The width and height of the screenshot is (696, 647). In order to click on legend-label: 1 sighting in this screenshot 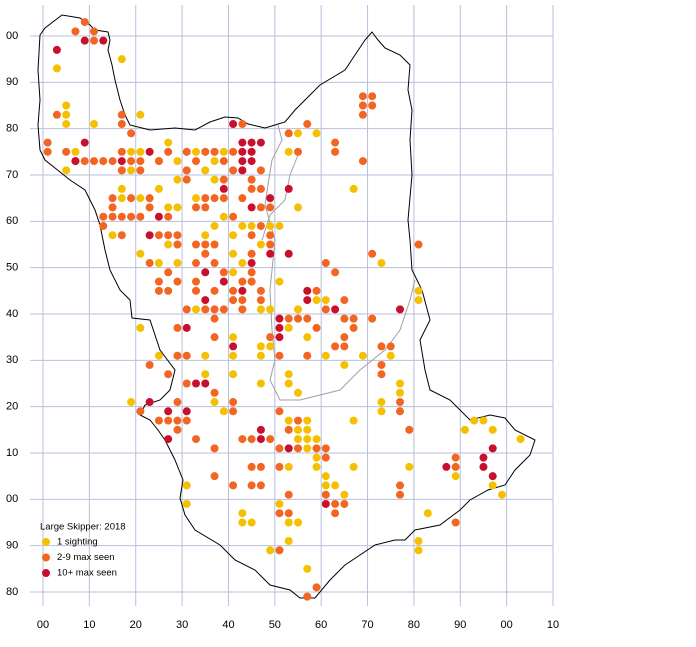, I will do `click(77, 542)`.